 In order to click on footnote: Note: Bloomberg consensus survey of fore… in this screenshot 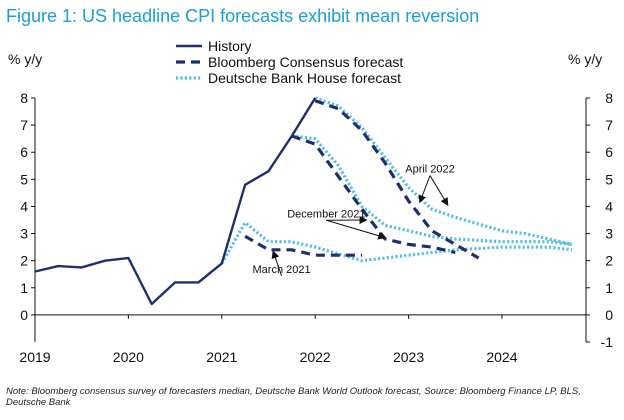, I will do `click(293, 397)`.